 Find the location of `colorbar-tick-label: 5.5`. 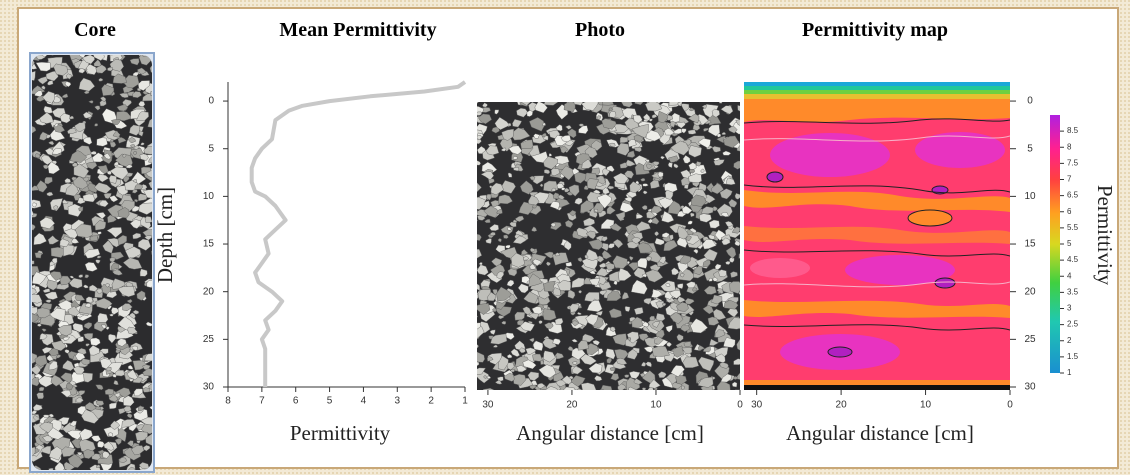

colorbar-tick-label: 5.5 is located at coordinates (1073, 227).